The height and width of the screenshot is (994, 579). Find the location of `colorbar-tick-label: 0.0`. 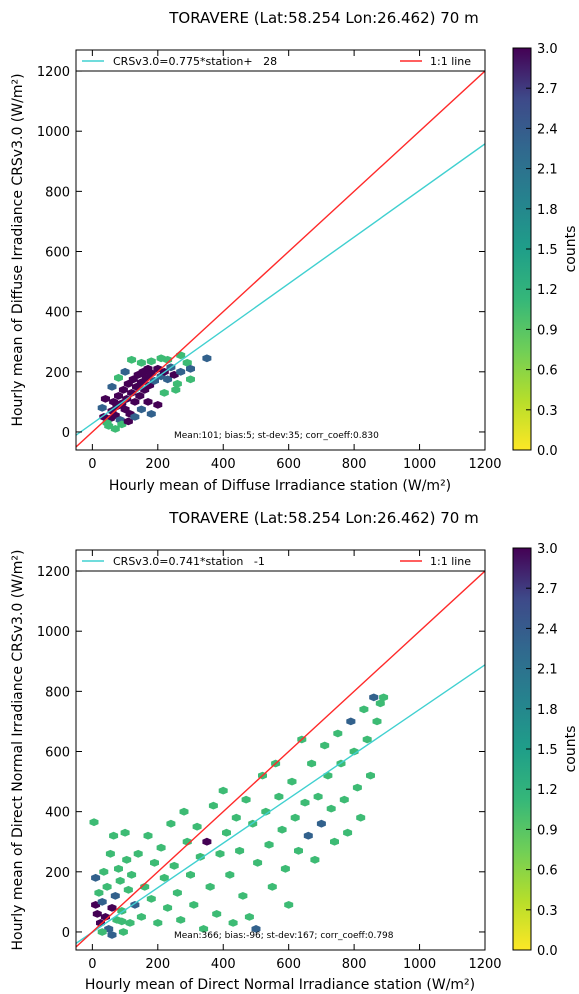

colorbar-tick-label: 0.0 is located at coordinates (547, 951).